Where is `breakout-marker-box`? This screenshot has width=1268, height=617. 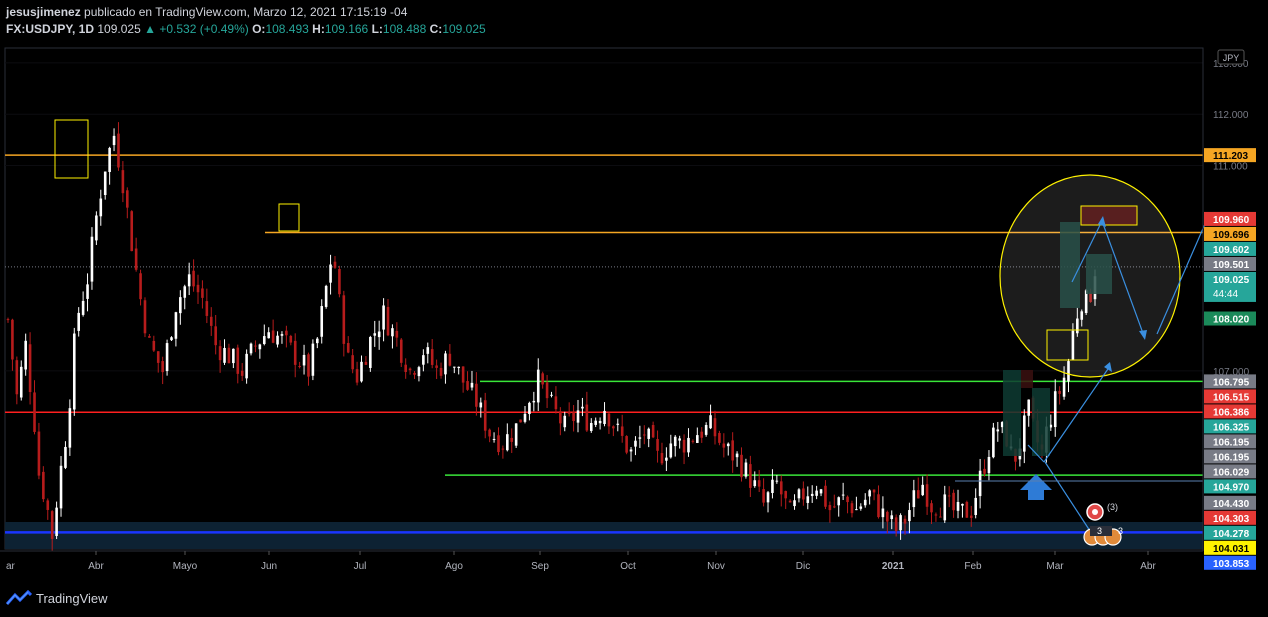 breakout-marker-box is located at coordinates (1067, 345).